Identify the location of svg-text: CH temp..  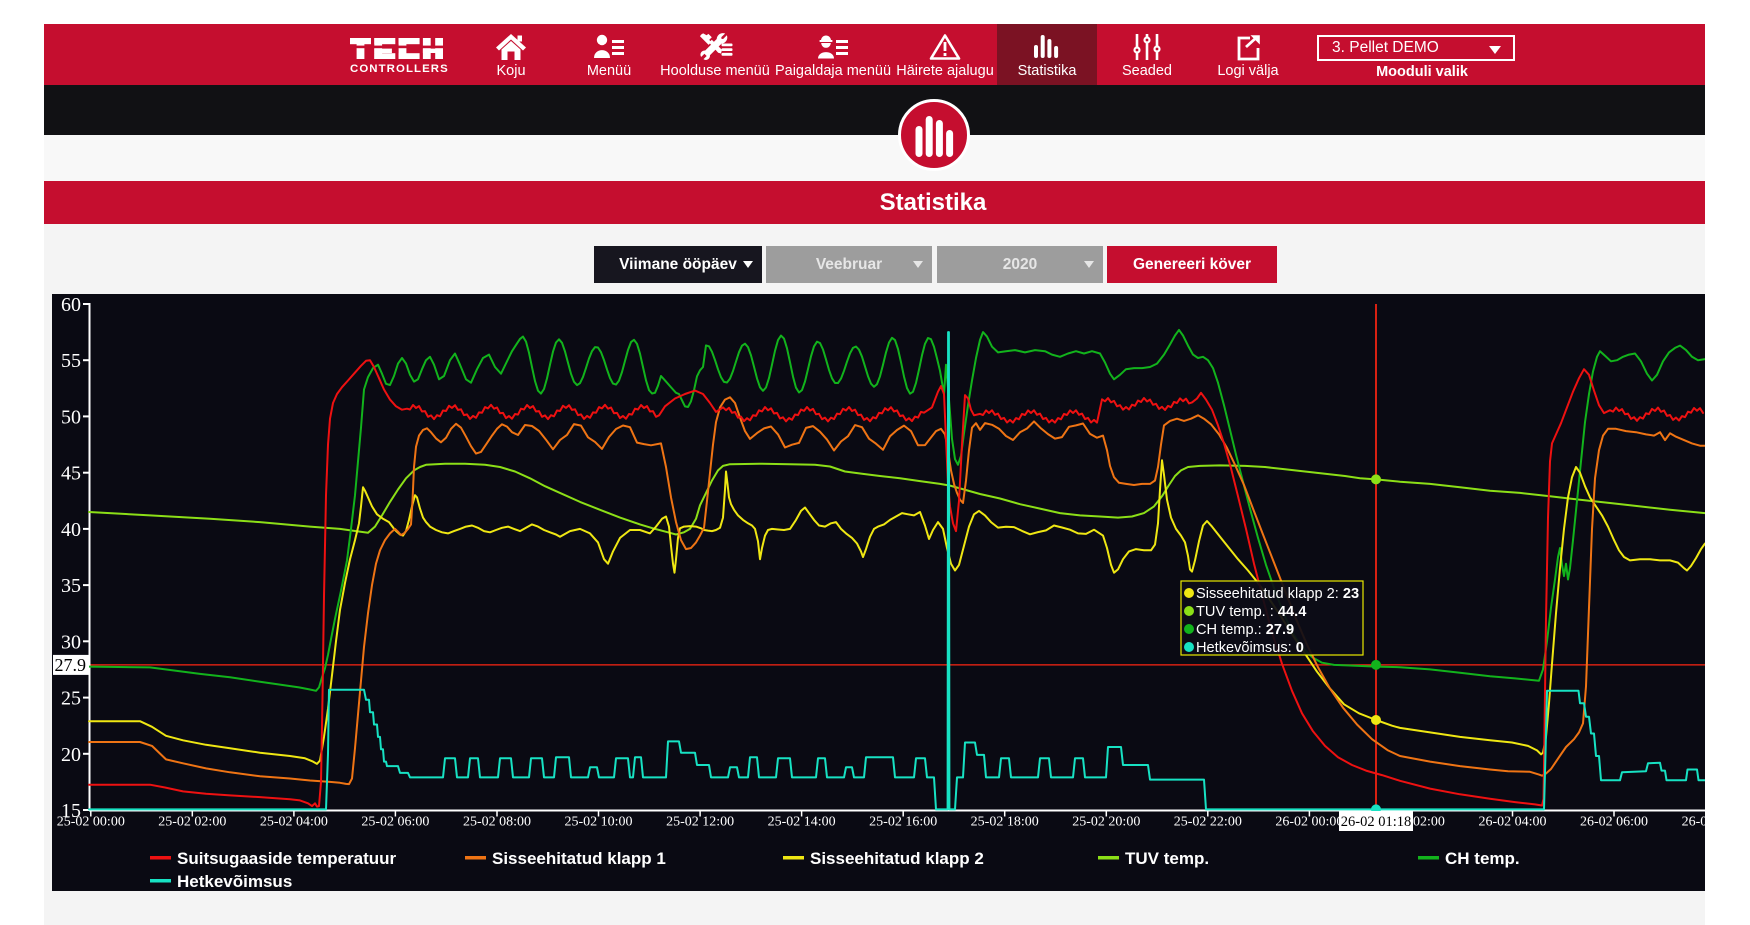
(1482, 858).